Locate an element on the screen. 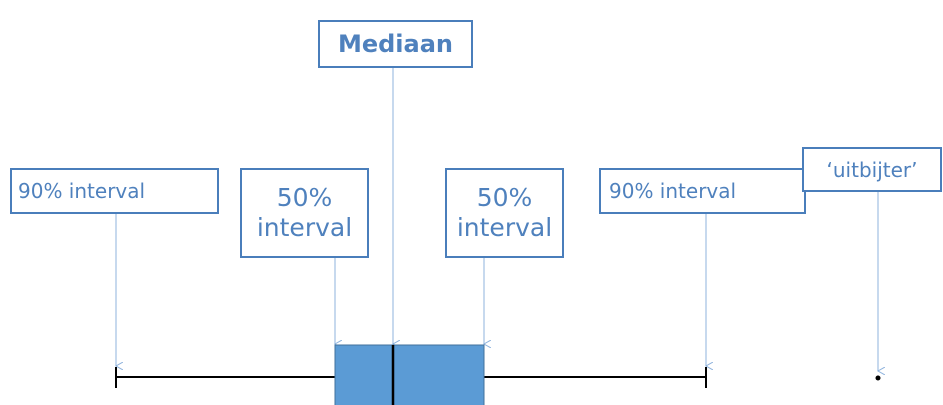  box is located at coordinates (409, 374).